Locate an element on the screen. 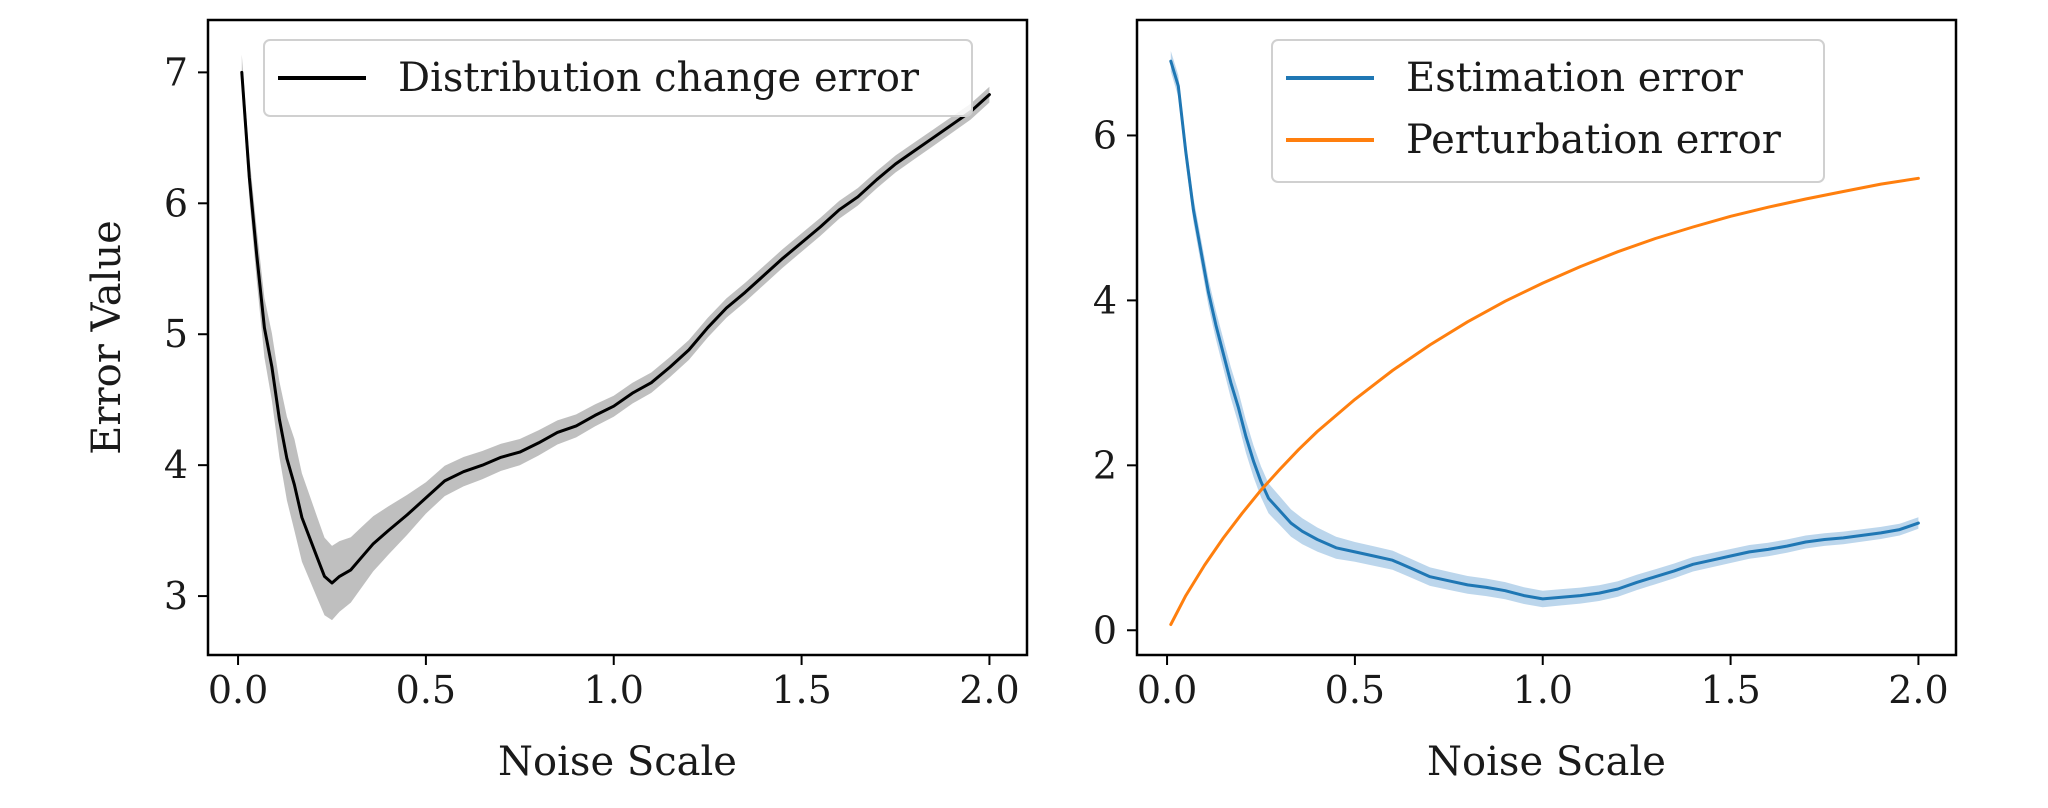  legend: Distribution change error is located at coordinates (618, 78).